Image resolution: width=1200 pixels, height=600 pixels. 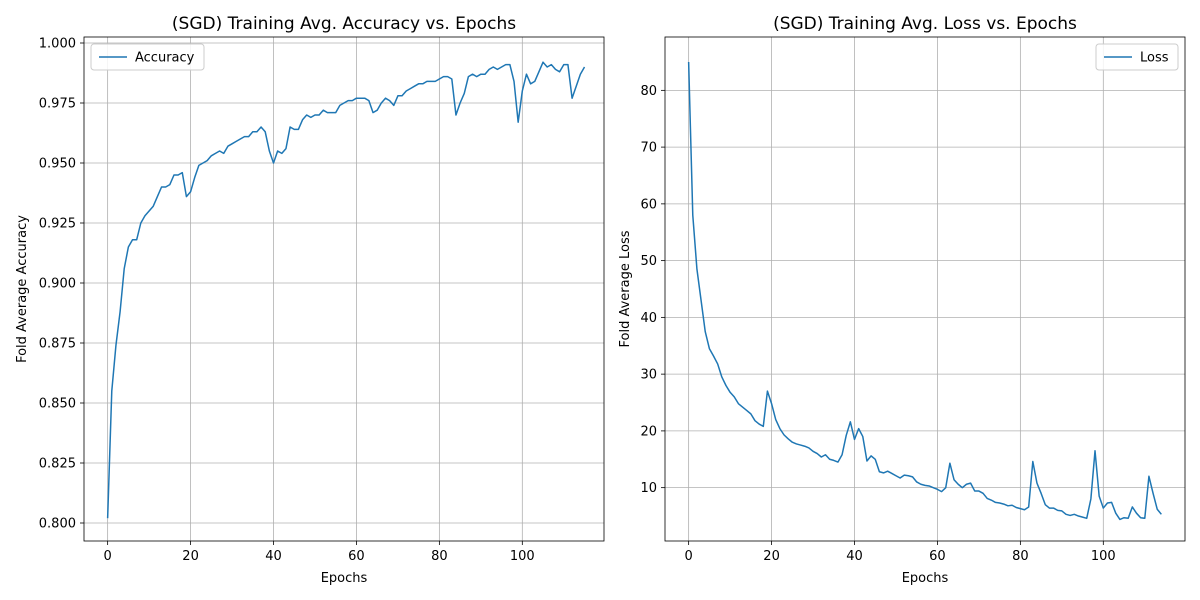 I want to click on y-tick-label: 40, so click(x=648, y=318).